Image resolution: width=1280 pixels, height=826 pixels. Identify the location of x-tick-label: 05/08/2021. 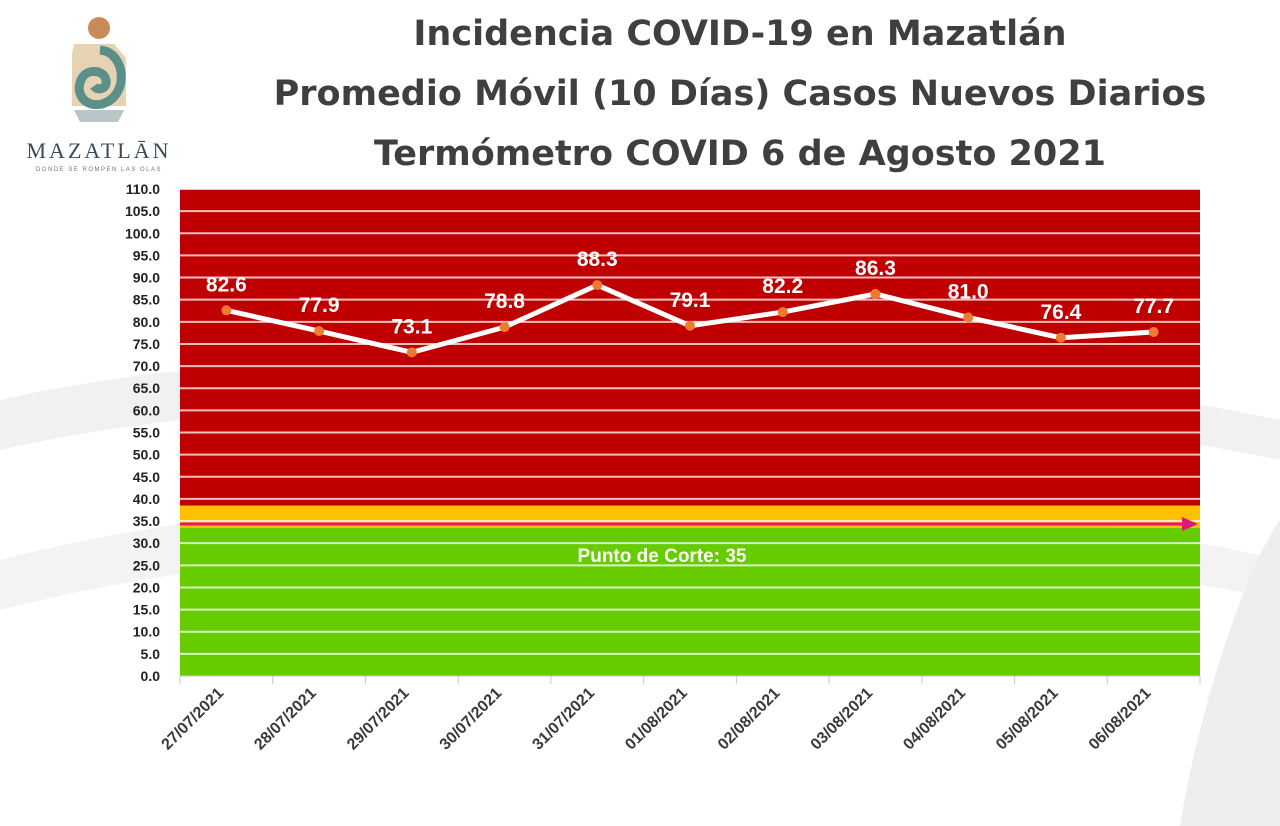
(1027, 719).